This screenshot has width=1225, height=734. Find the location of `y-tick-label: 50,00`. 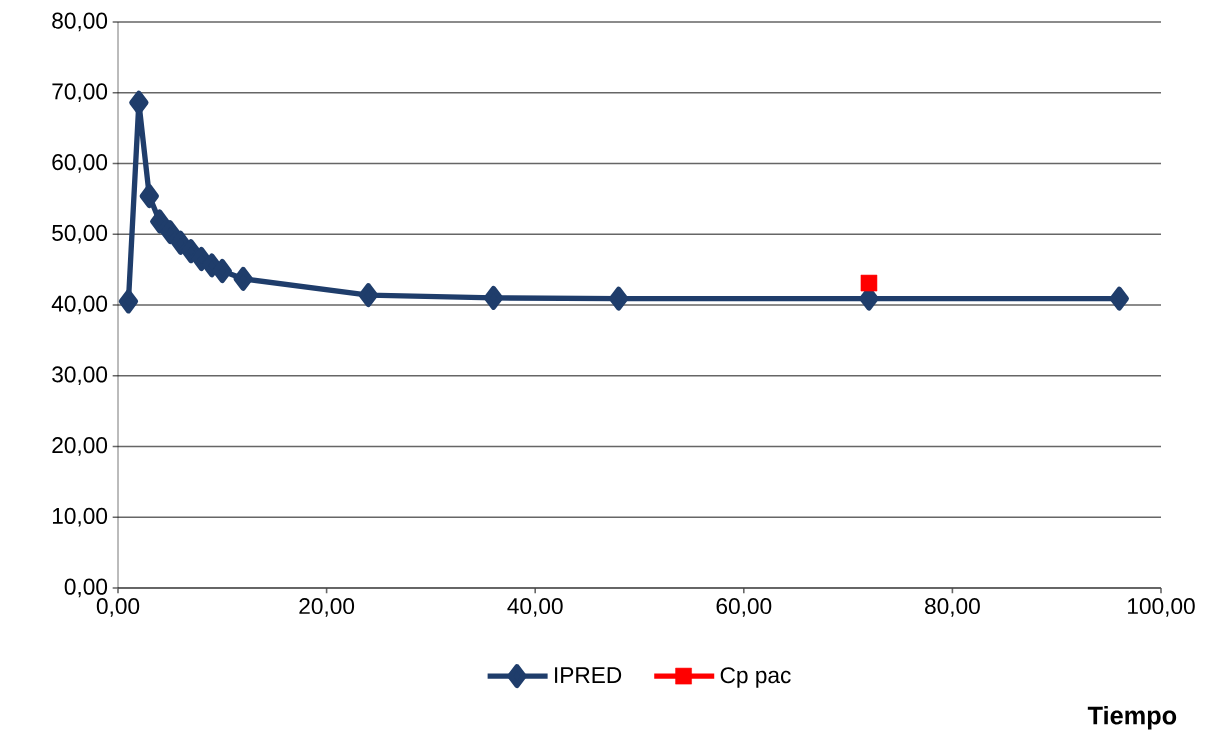

y-tick-label: 50,00 is located at coordinates (80, 234).